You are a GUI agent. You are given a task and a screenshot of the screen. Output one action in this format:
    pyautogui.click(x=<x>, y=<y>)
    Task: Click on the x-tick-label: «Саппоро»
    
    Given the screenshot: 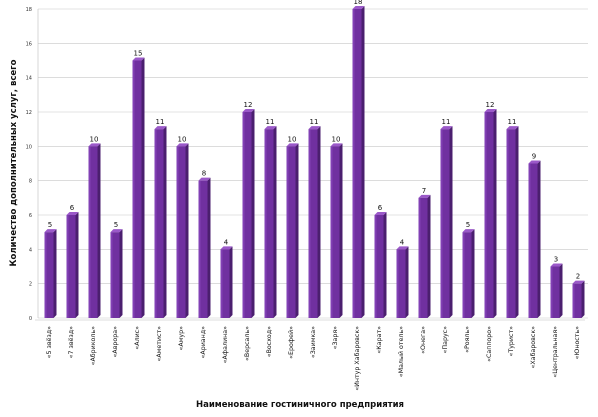 What is the action you would take?
    pyautogui.click(x=489, y=344)
    